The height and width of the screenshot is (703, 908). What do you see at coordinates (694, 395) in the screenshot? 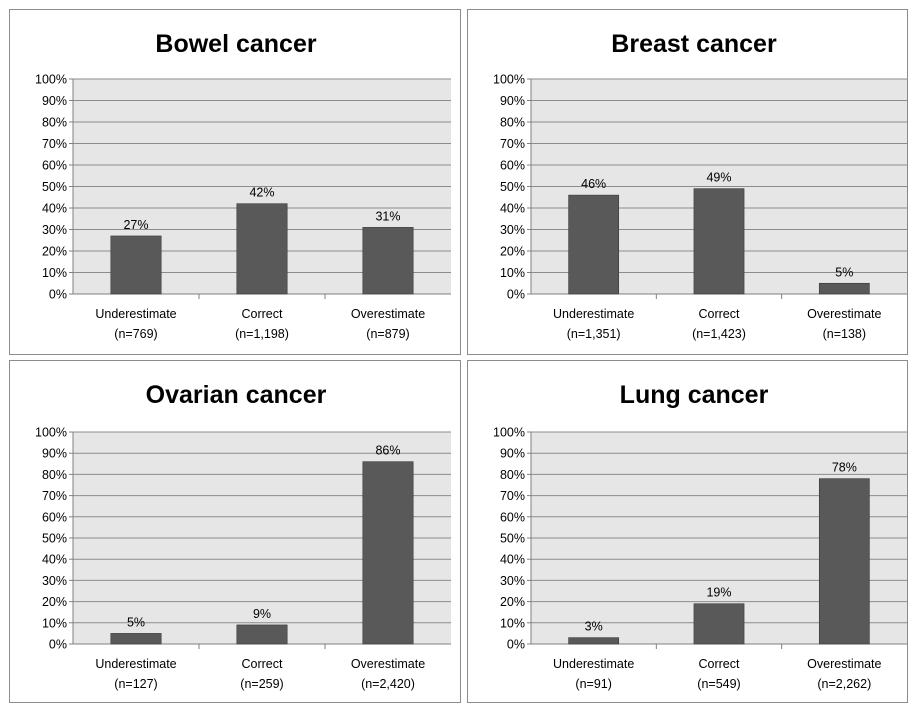
I see `chart-title: Lung cancer` at bounding box center [694, 395].